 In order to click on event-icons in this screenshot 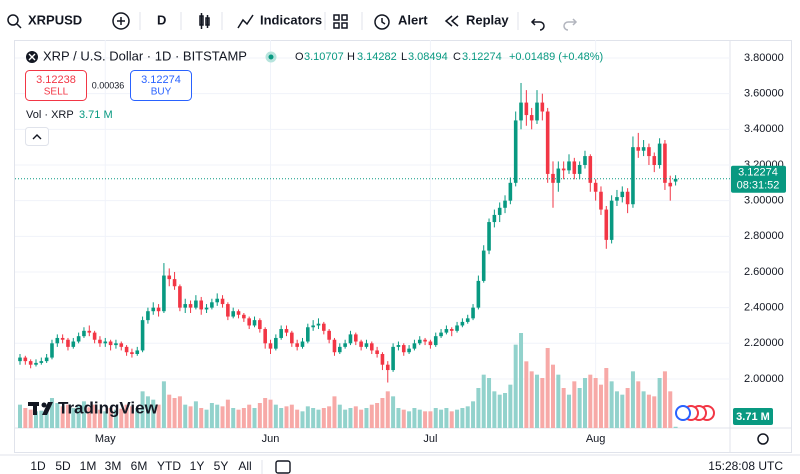, I will do `click(695, 413)`.